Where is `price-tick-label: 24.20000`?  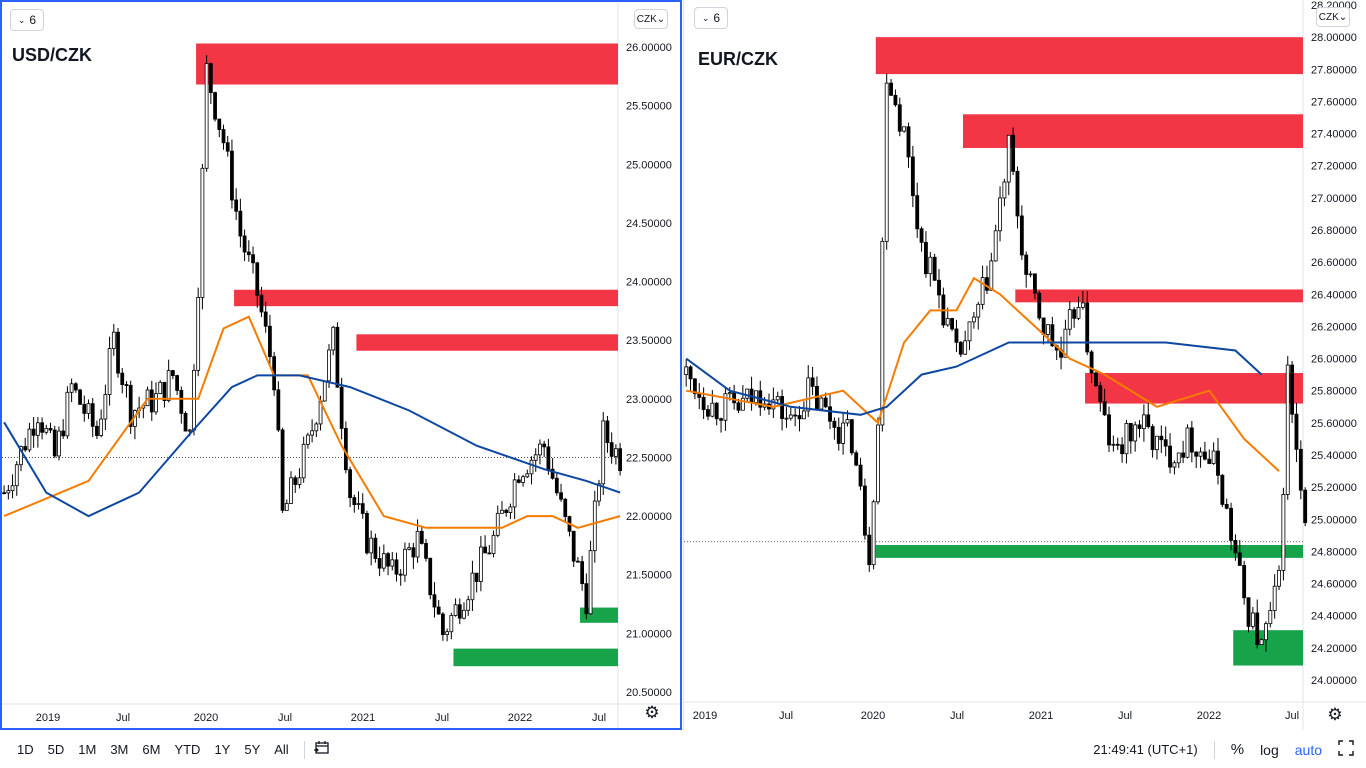
price-tick-label: 24.20000 is located at coordinates (1334, 649).